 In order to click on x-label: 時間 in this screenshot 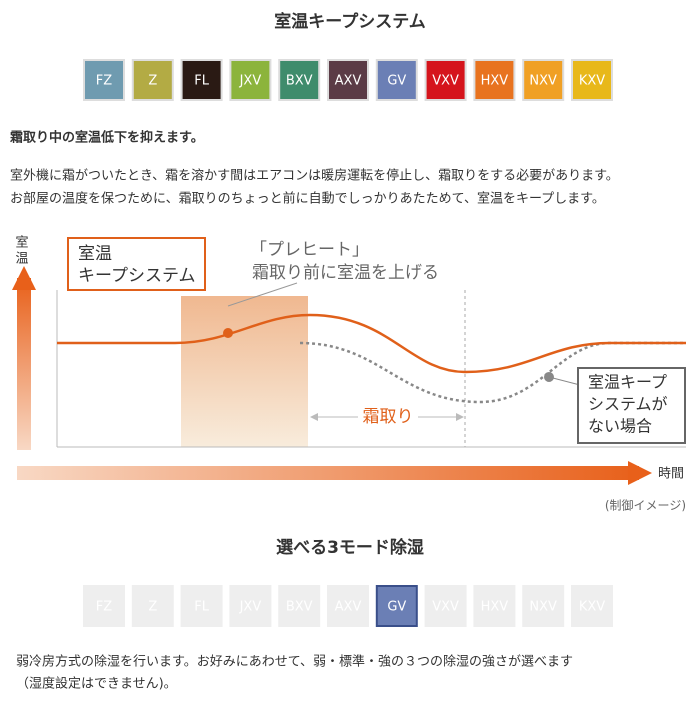, I will do `click(671, 474)`.